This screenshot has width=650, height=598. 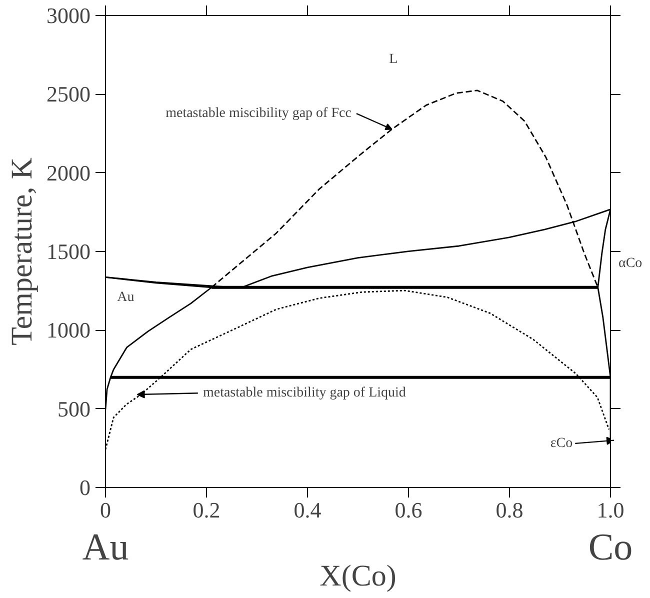 I want to click on y-tick-label: 0, so click(x=85, y=487).